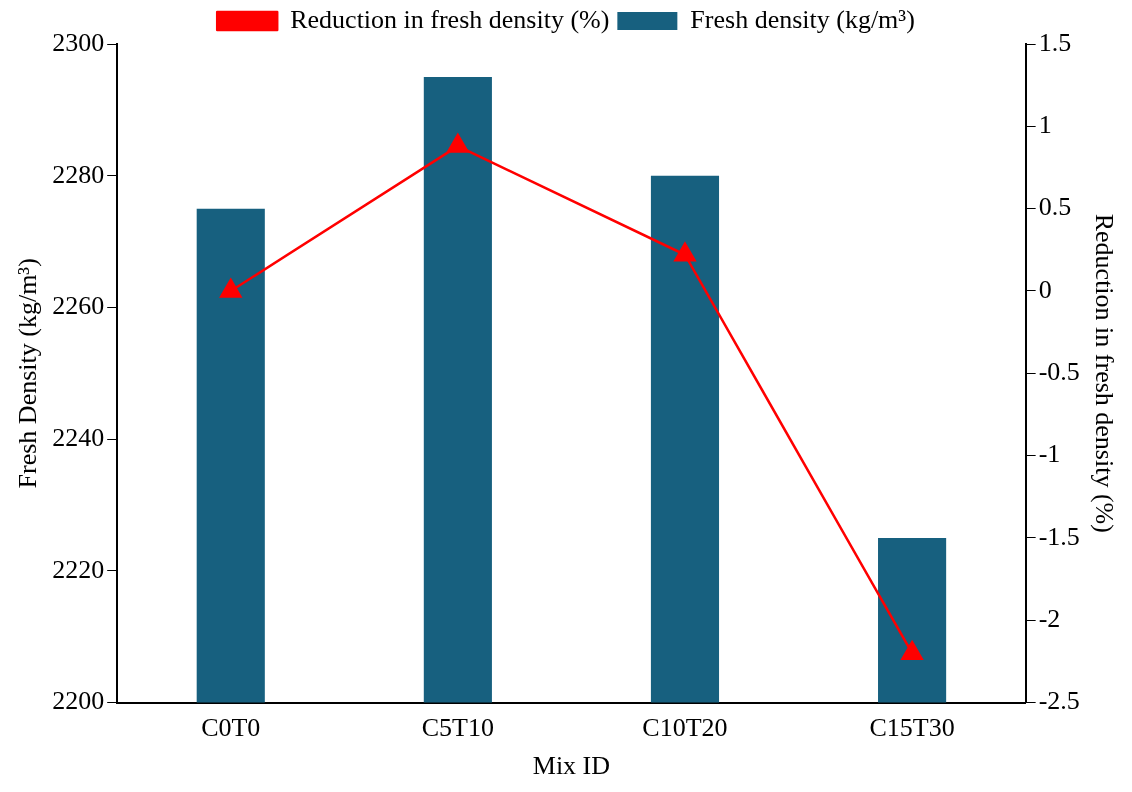 Image resolution: width=1132 pixels, height=792 pixels. I want to click on y2-tick-label: -2.5, so click(1059, 701).